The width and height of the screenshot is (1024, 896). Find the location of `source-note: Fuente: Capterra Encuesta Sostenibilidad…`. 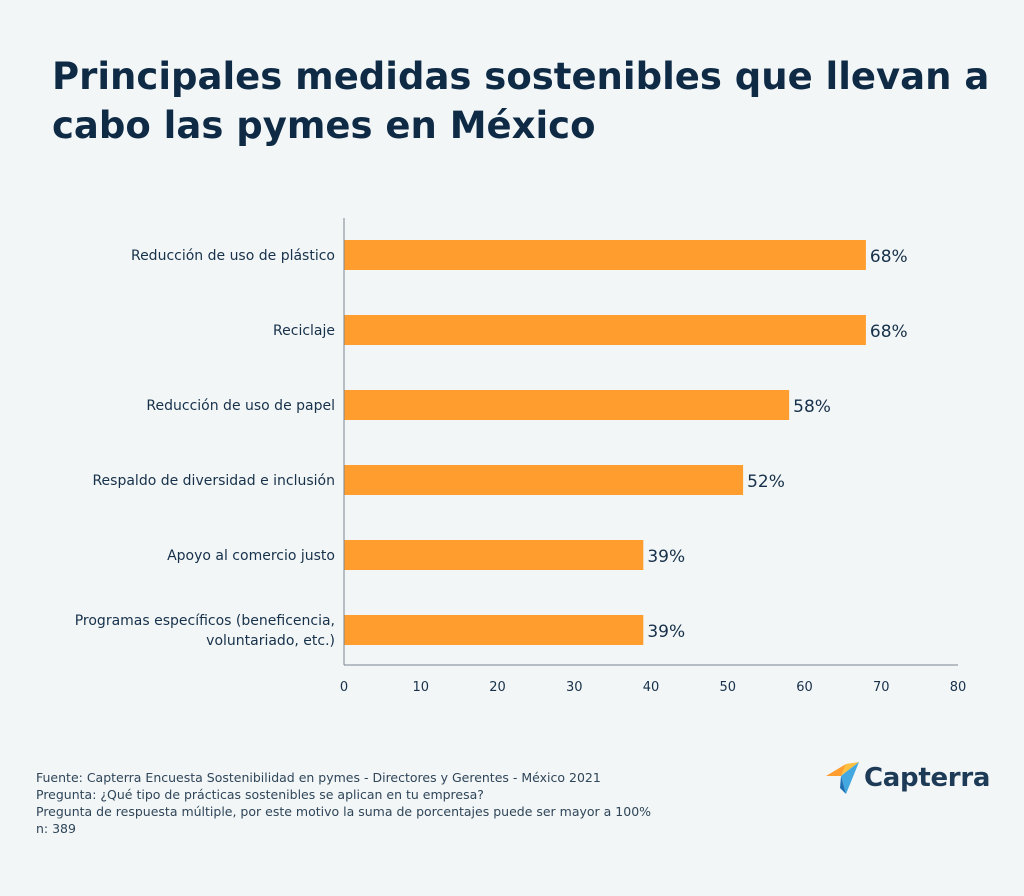

source-note: Fuente: Capterra Encuesta Sostenibilidad… is located at coordinates (318, 777).